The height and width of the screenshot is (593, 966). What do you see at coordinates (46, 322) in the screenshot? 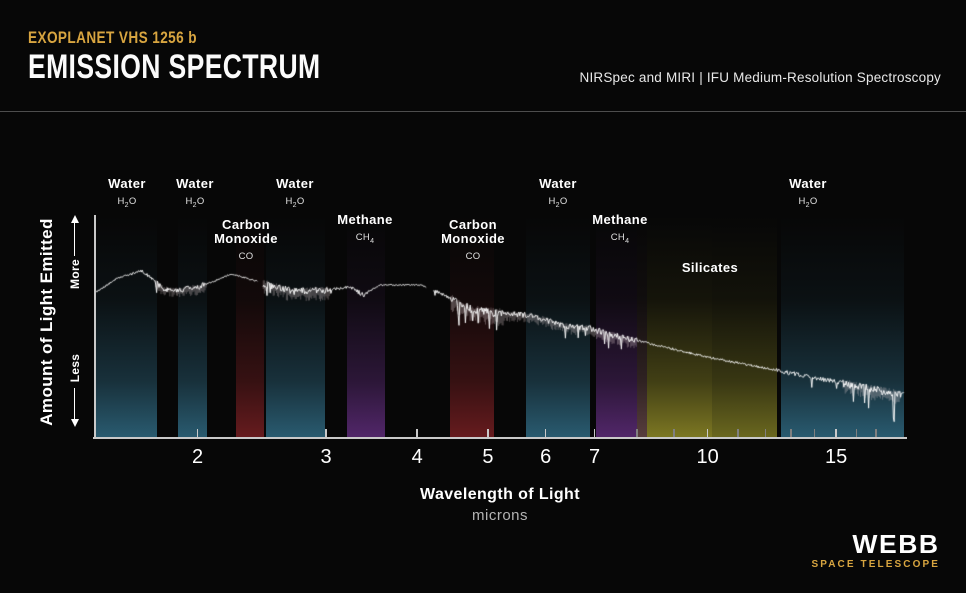
I see `y-axis-title: Amount of Light Emitted` at bounding box center [46, 322].